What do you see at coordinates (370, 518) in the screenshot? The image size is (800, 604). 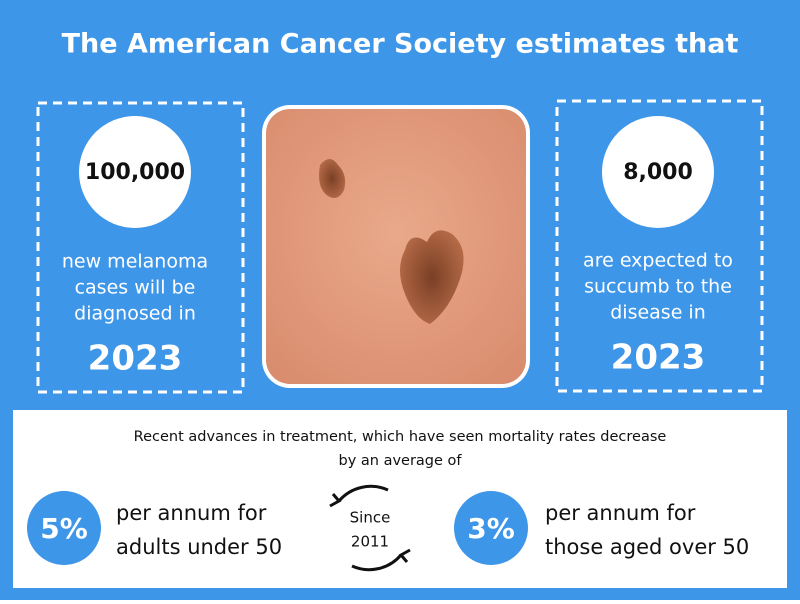 I see `since-label: Since` at bounding box center [370, 518].